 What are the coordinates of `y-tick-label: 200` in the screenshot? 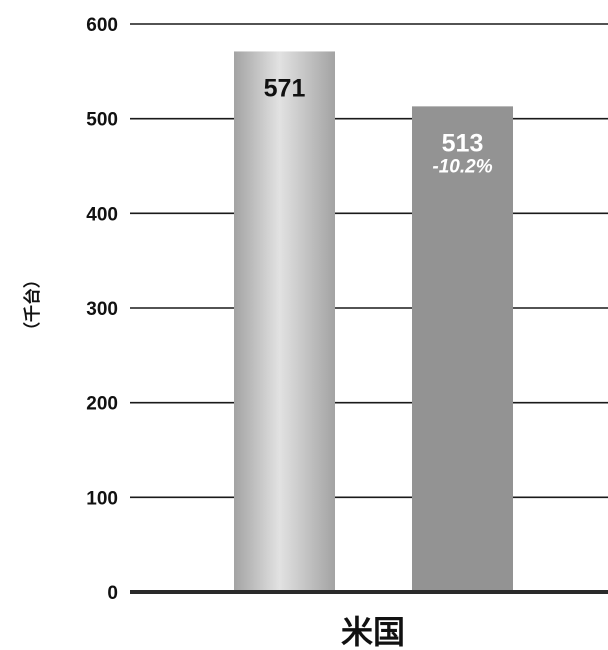 It's located at (102, 404).